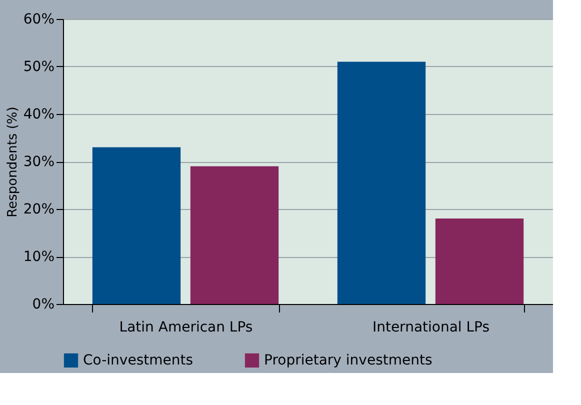 Image resolution: width=581 pixels, height=405 pixels. Describe the element at coordinates (43, 304) in the screenshot. I see `y-tick-label: 0%` at that location.